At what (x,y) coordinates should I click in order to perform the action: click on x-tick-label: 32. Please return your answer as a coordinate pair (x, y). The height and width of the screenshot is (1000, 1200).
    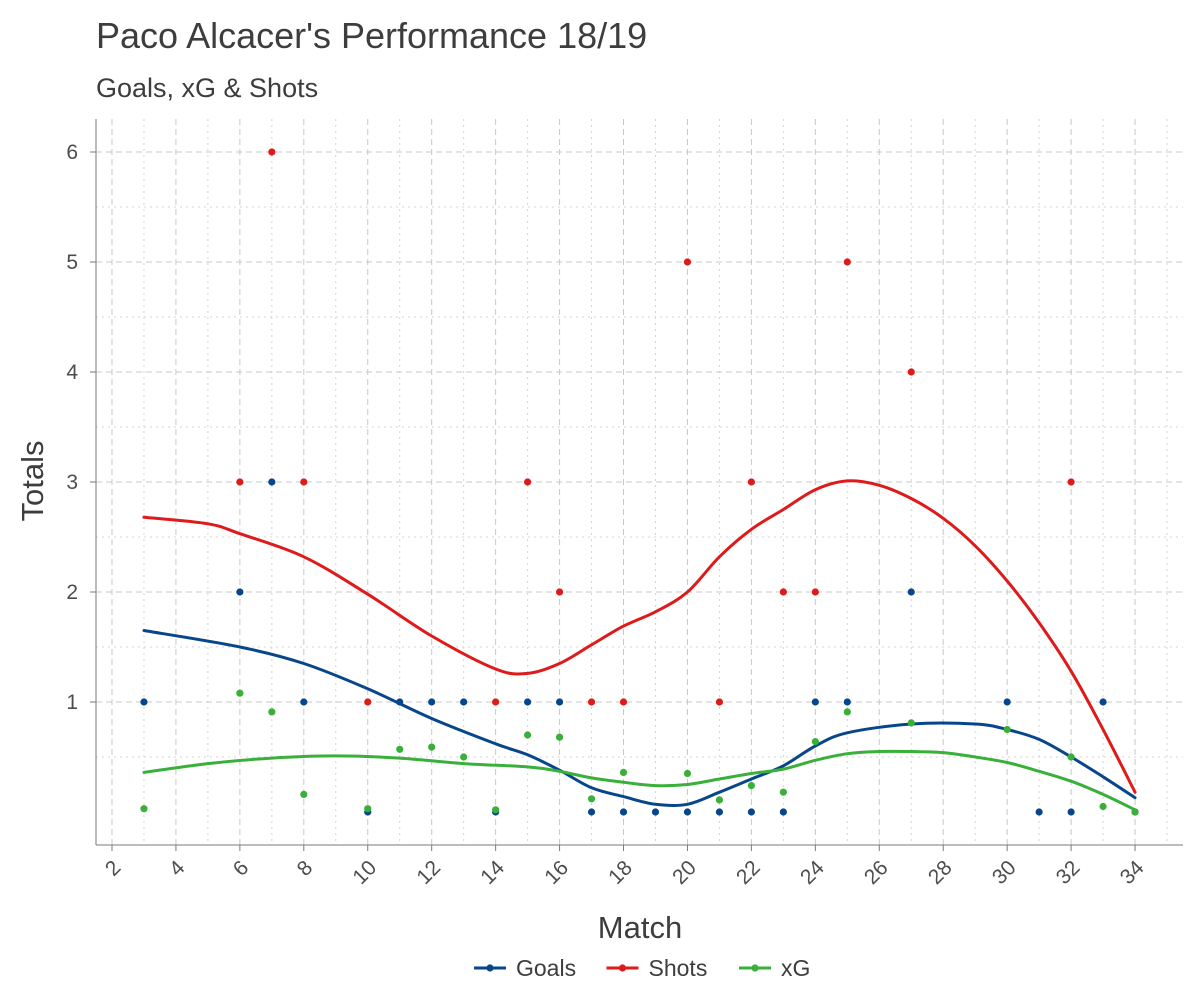
    Looking at the image, I should click on (1068, 872).